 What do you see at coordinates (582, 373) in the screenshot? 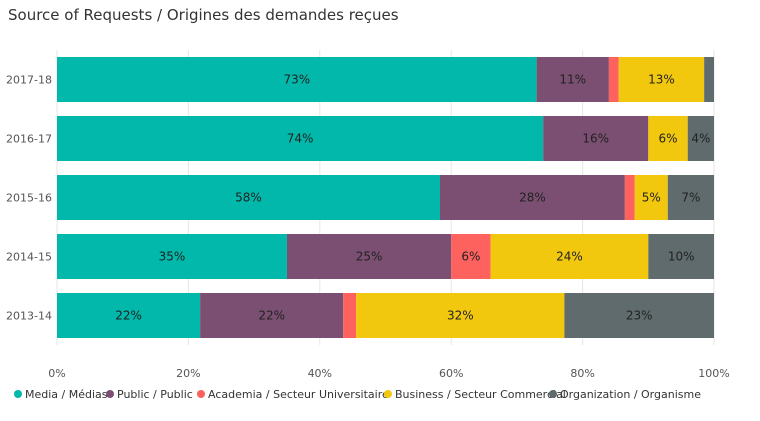
I see `x-tick-label: 80%` at bounding box center [582, 373].